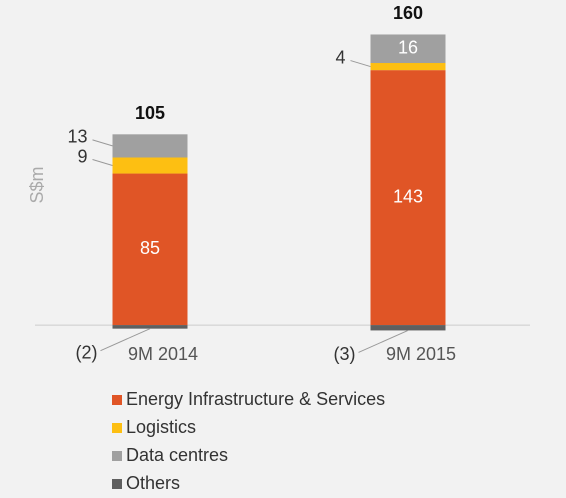 The height and width of the screenshot is (498, 566). I want to click on data-label: 9, so click(82, 156).